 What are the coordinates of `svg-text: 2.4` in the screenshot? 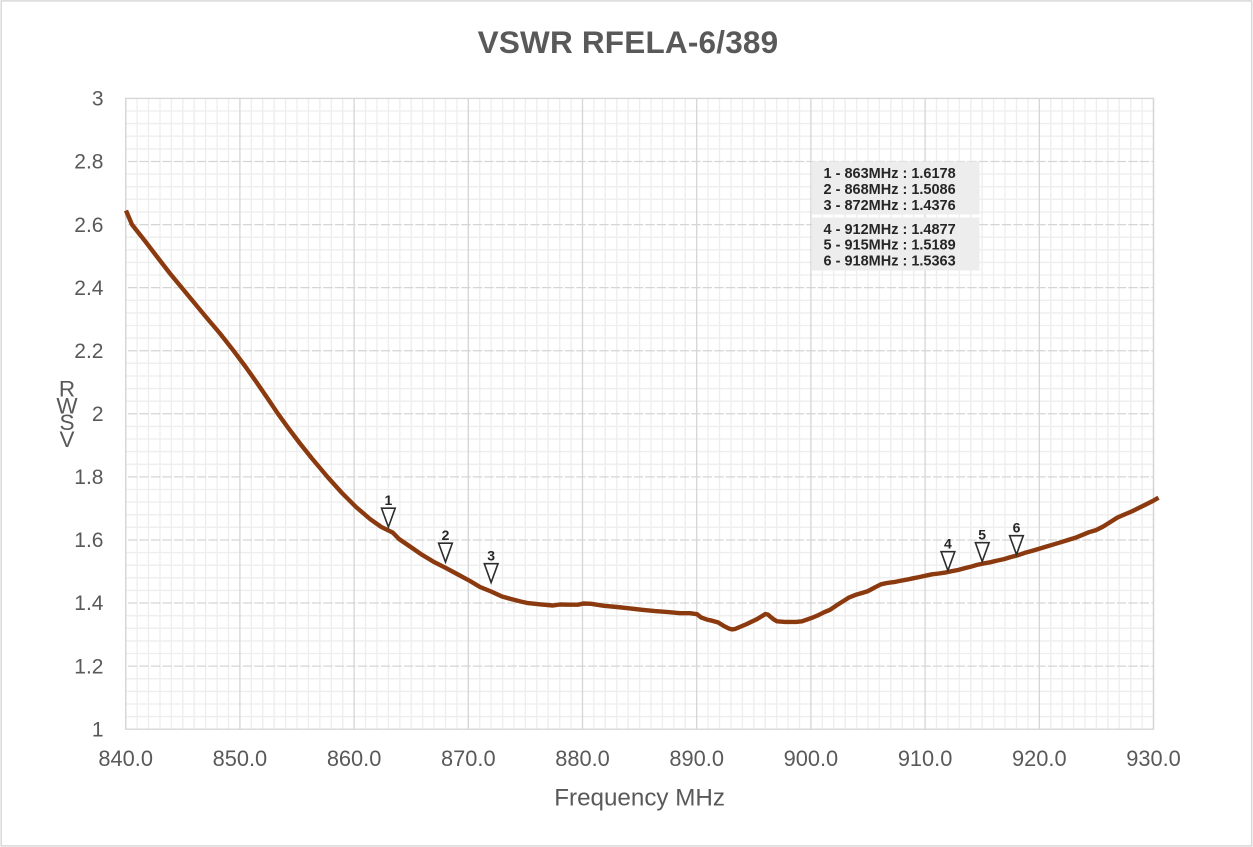 It's located at (89, 288).